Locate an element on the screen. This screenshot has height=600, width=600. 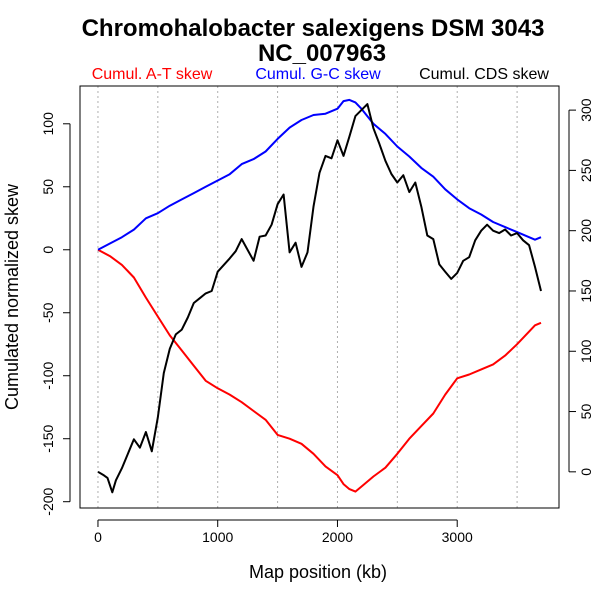
y2-tick-label-200: 200 is located at coordinates (586, 231).